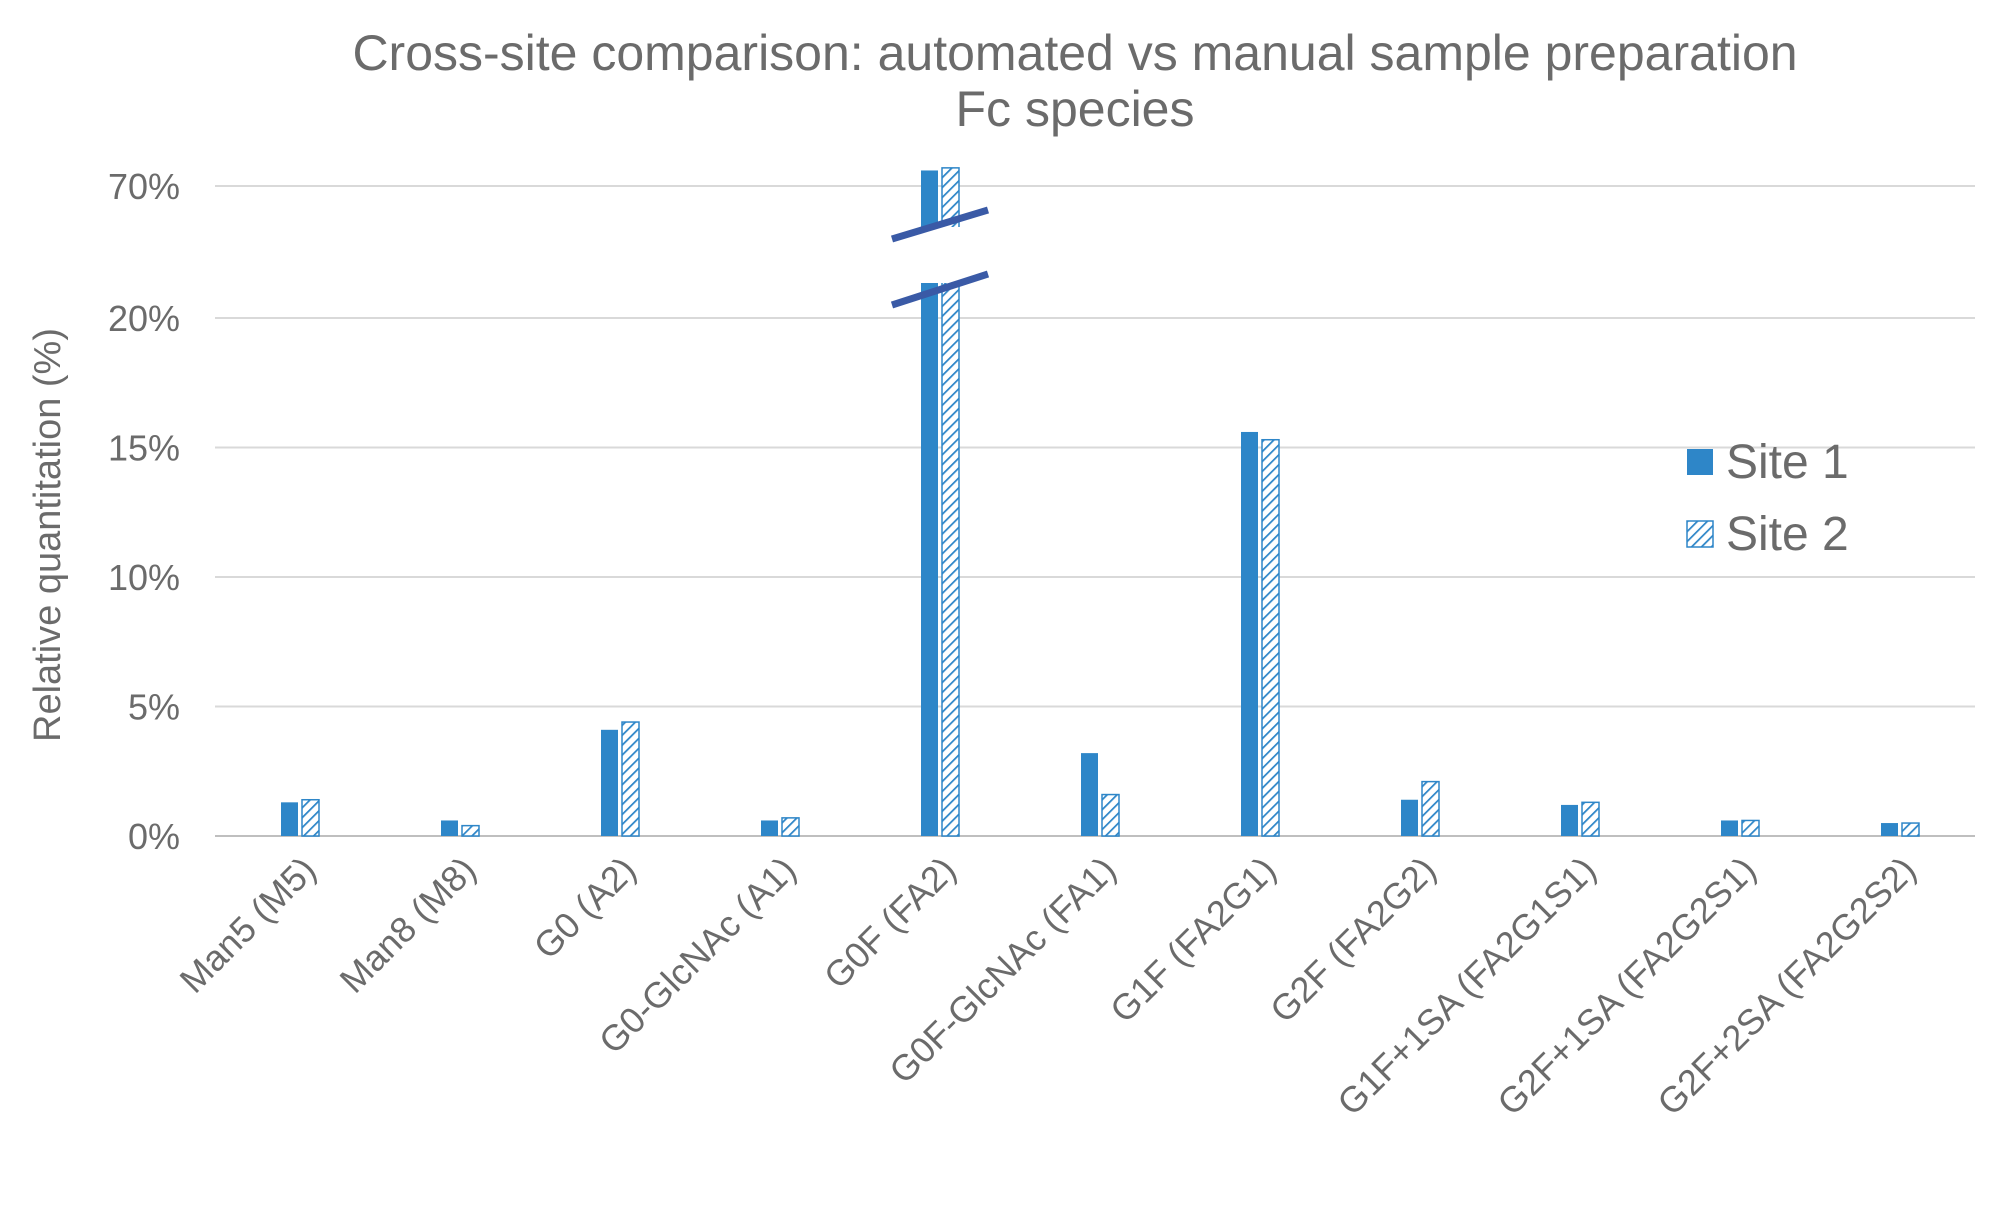  What do you see at coordinates (1787, 462) in the screenshot?
I see `legend-label: Site 1` at bounding box center [1787, 462].